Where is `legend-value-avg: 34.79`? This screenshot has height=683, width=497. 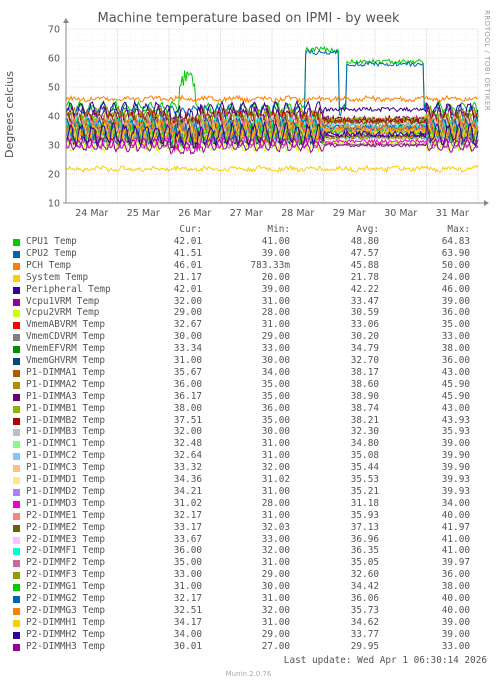 legend-value-avg: 34.79 is located at coordinates (364, 349).